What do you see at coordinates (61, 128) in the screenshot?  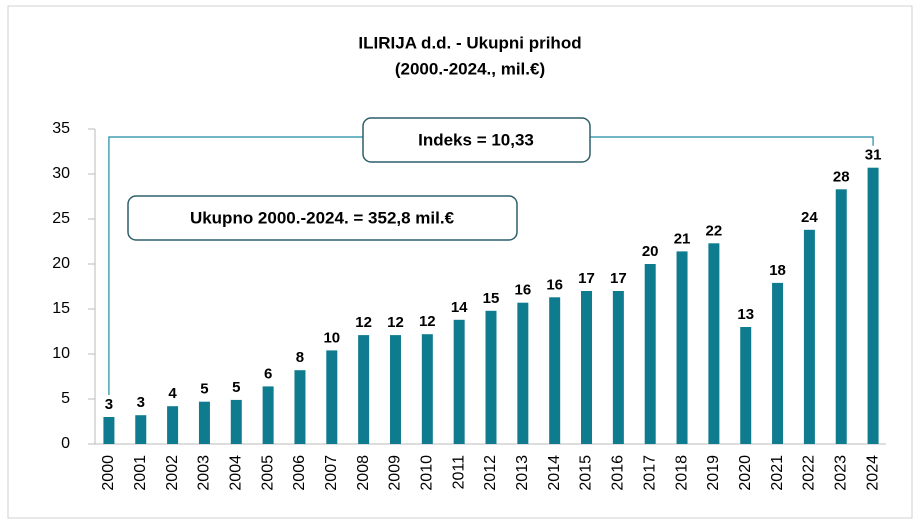 I see `y-tick-label: 35` at bounding box center [61, 128].